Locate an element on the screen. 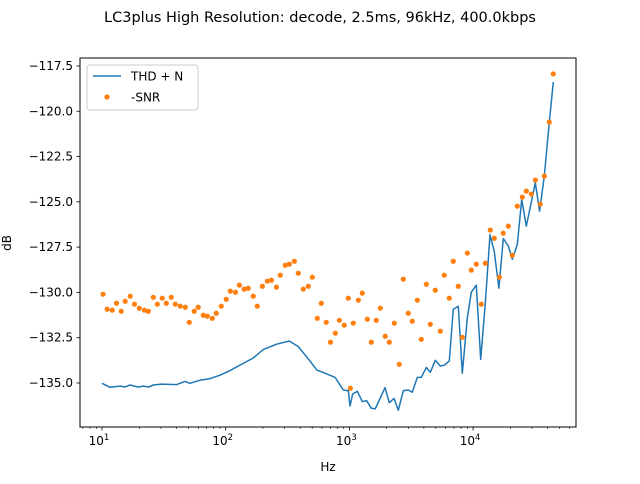 The image size is (640, 484). x-tick-exp: 4 is located at coordinates (477, 438).